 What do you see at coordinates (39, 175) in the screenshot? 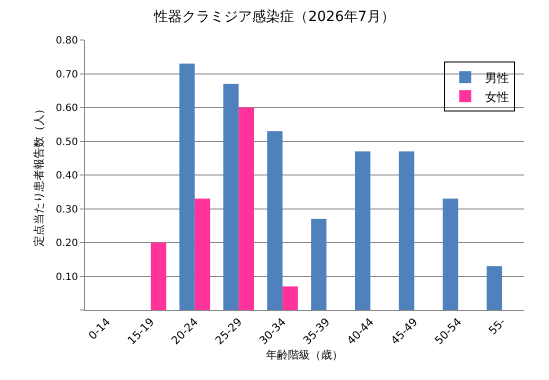
I see `y-axis-title: 定点当たり患者報告数（人）` at bounding box center [39, 175].